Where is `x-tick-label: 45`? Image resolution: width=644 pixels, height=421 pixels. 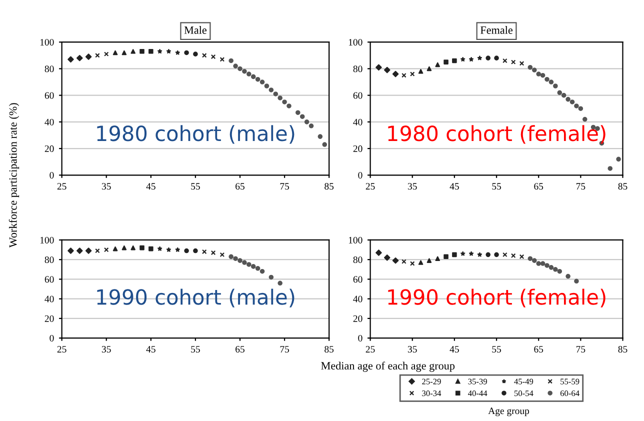 x-tick-label: 45 is located at coordinates (151, 349).